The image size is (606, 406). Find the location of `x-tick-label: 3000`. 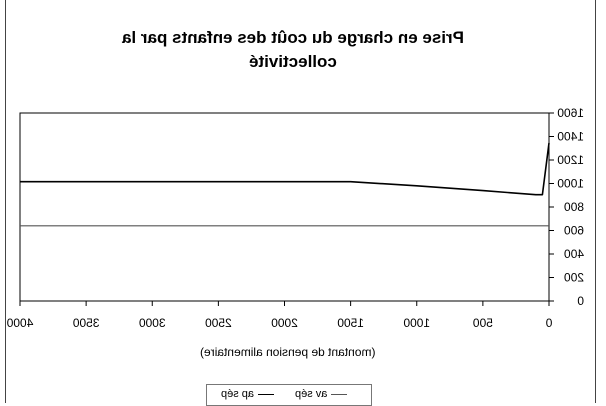

x-tick-label: 3000 is located at coordinates (152, 323).